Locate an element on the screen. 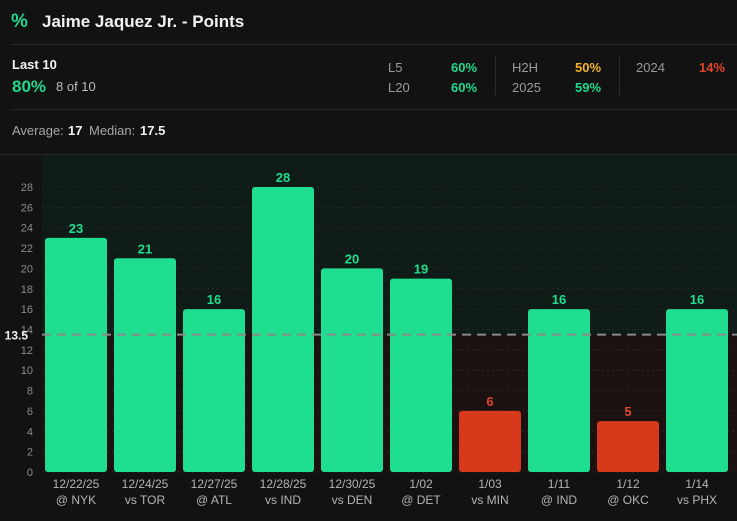 This screenshot has width=737, height=521. x-tick-date: 12/30/25 is located at coordinates (352, 484).